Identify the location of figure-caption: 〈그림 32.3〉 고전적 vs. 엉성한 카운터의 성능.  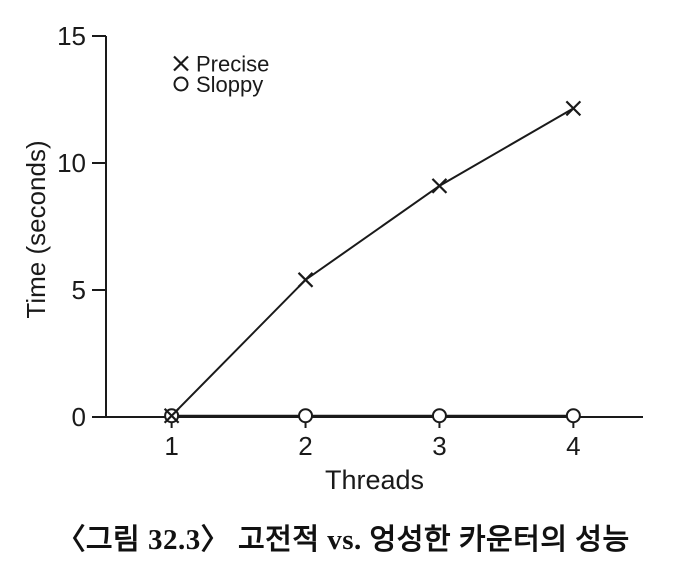
(343, 540).